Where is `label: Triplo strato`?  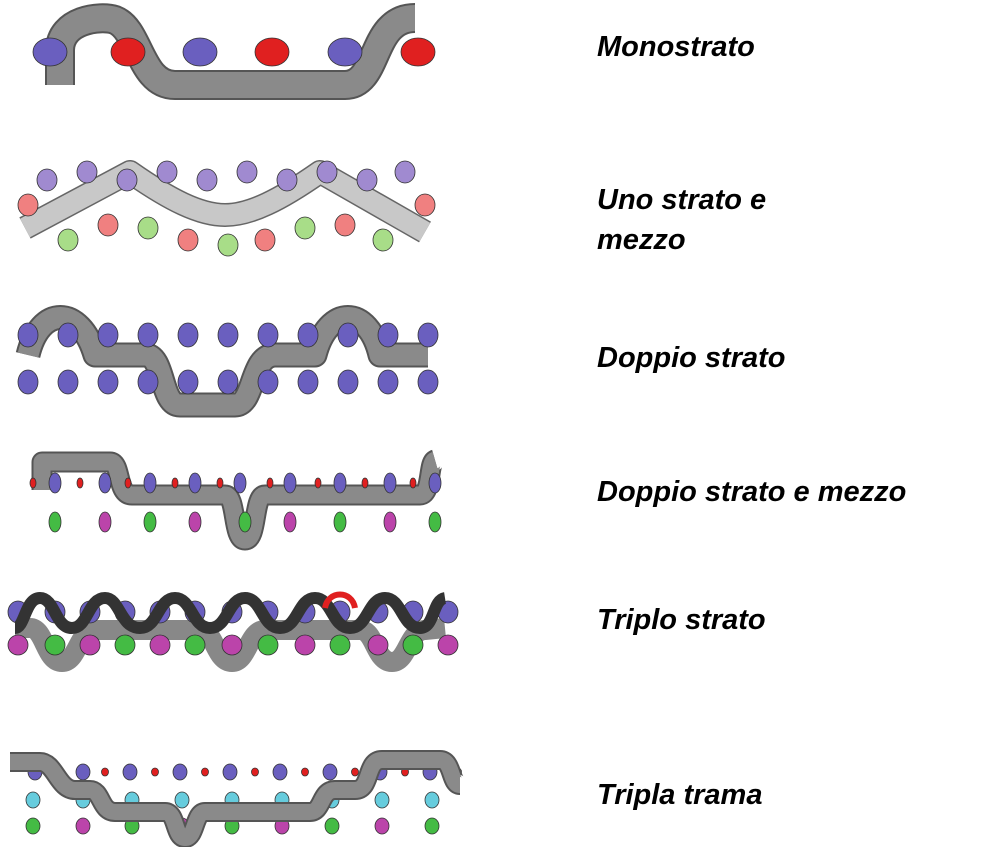 label: Triplo strato is located at coordinates (681, 620).